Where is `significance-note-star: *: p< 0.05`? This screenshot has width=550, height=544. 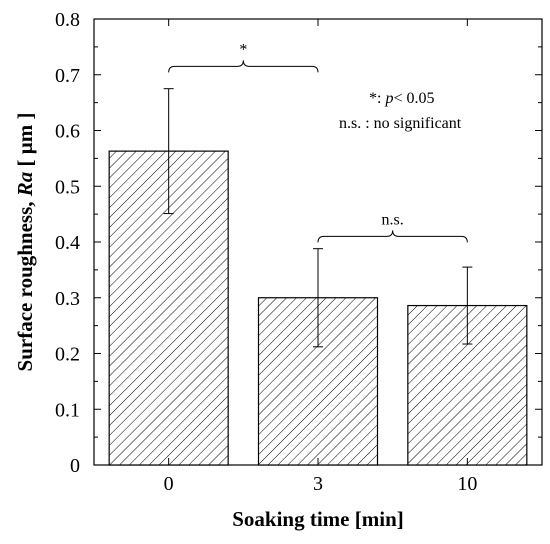
significance-note-star: *: p< 0.05 is located at coordinates (401, 98).